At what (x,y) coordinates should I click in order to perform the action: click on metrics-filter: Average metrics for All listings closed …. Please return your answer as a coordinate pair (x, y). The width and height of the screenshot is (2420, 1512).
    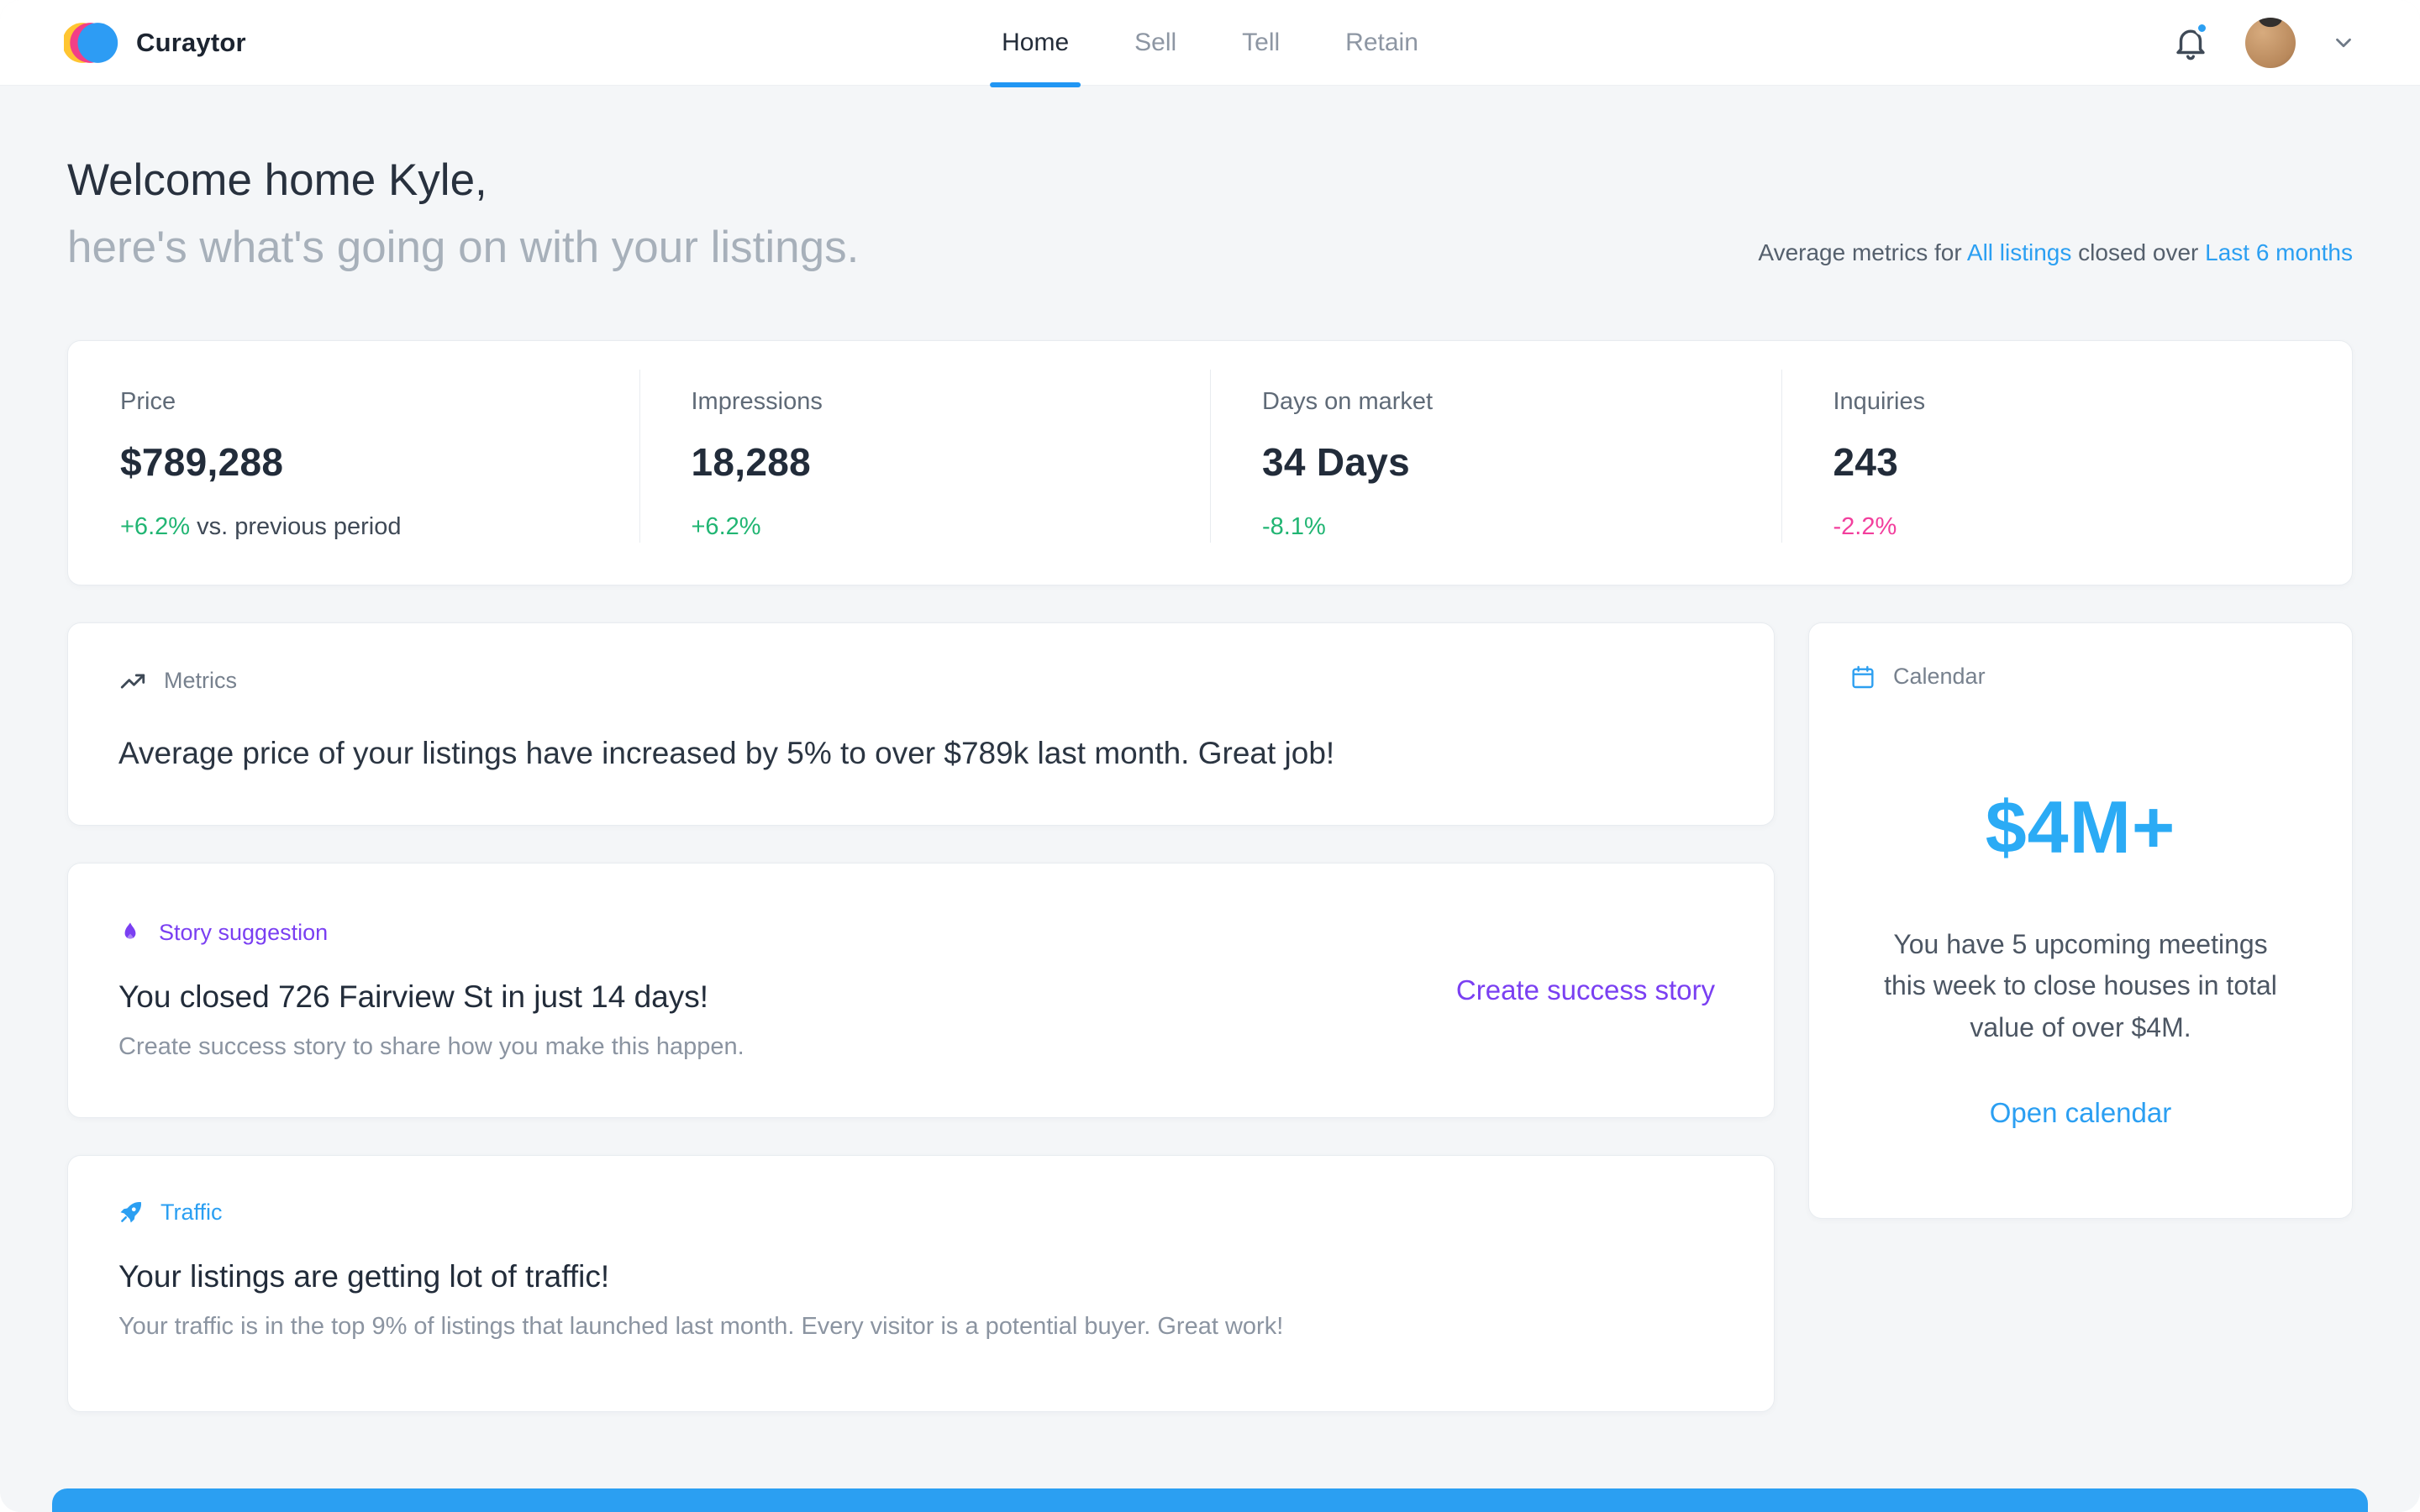
    Looking at the image, I should click on (2055, 256).